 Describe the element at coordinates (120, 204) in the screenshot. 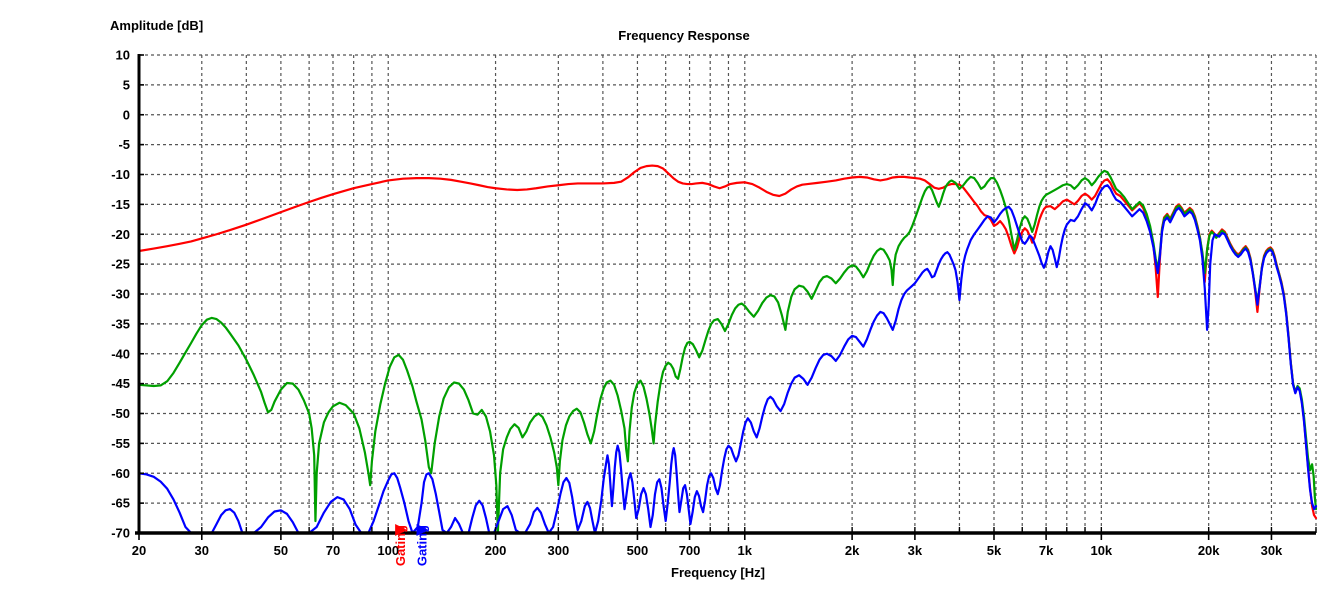

I see `y-tick-label: -15` at that location.